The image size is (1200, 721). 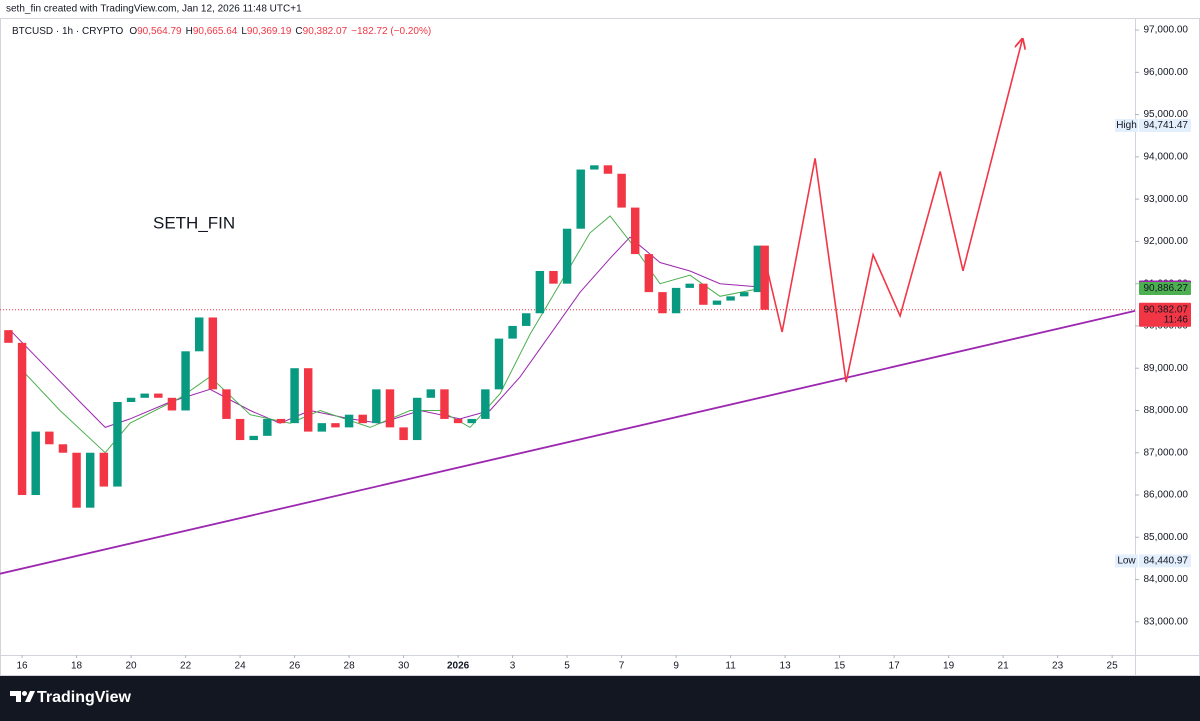 I want to click on high-name-bg, so click(x=1126, y=126).